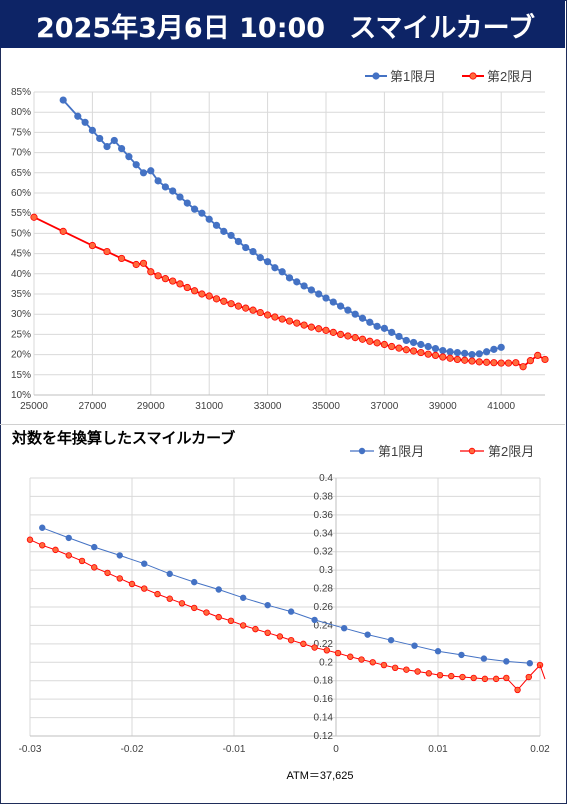 The height and width of the screenshot is (804, 567). Describe the element at coordinates (21, 153) in the screenshot. I see `y-tick-label: 70%` at that location.